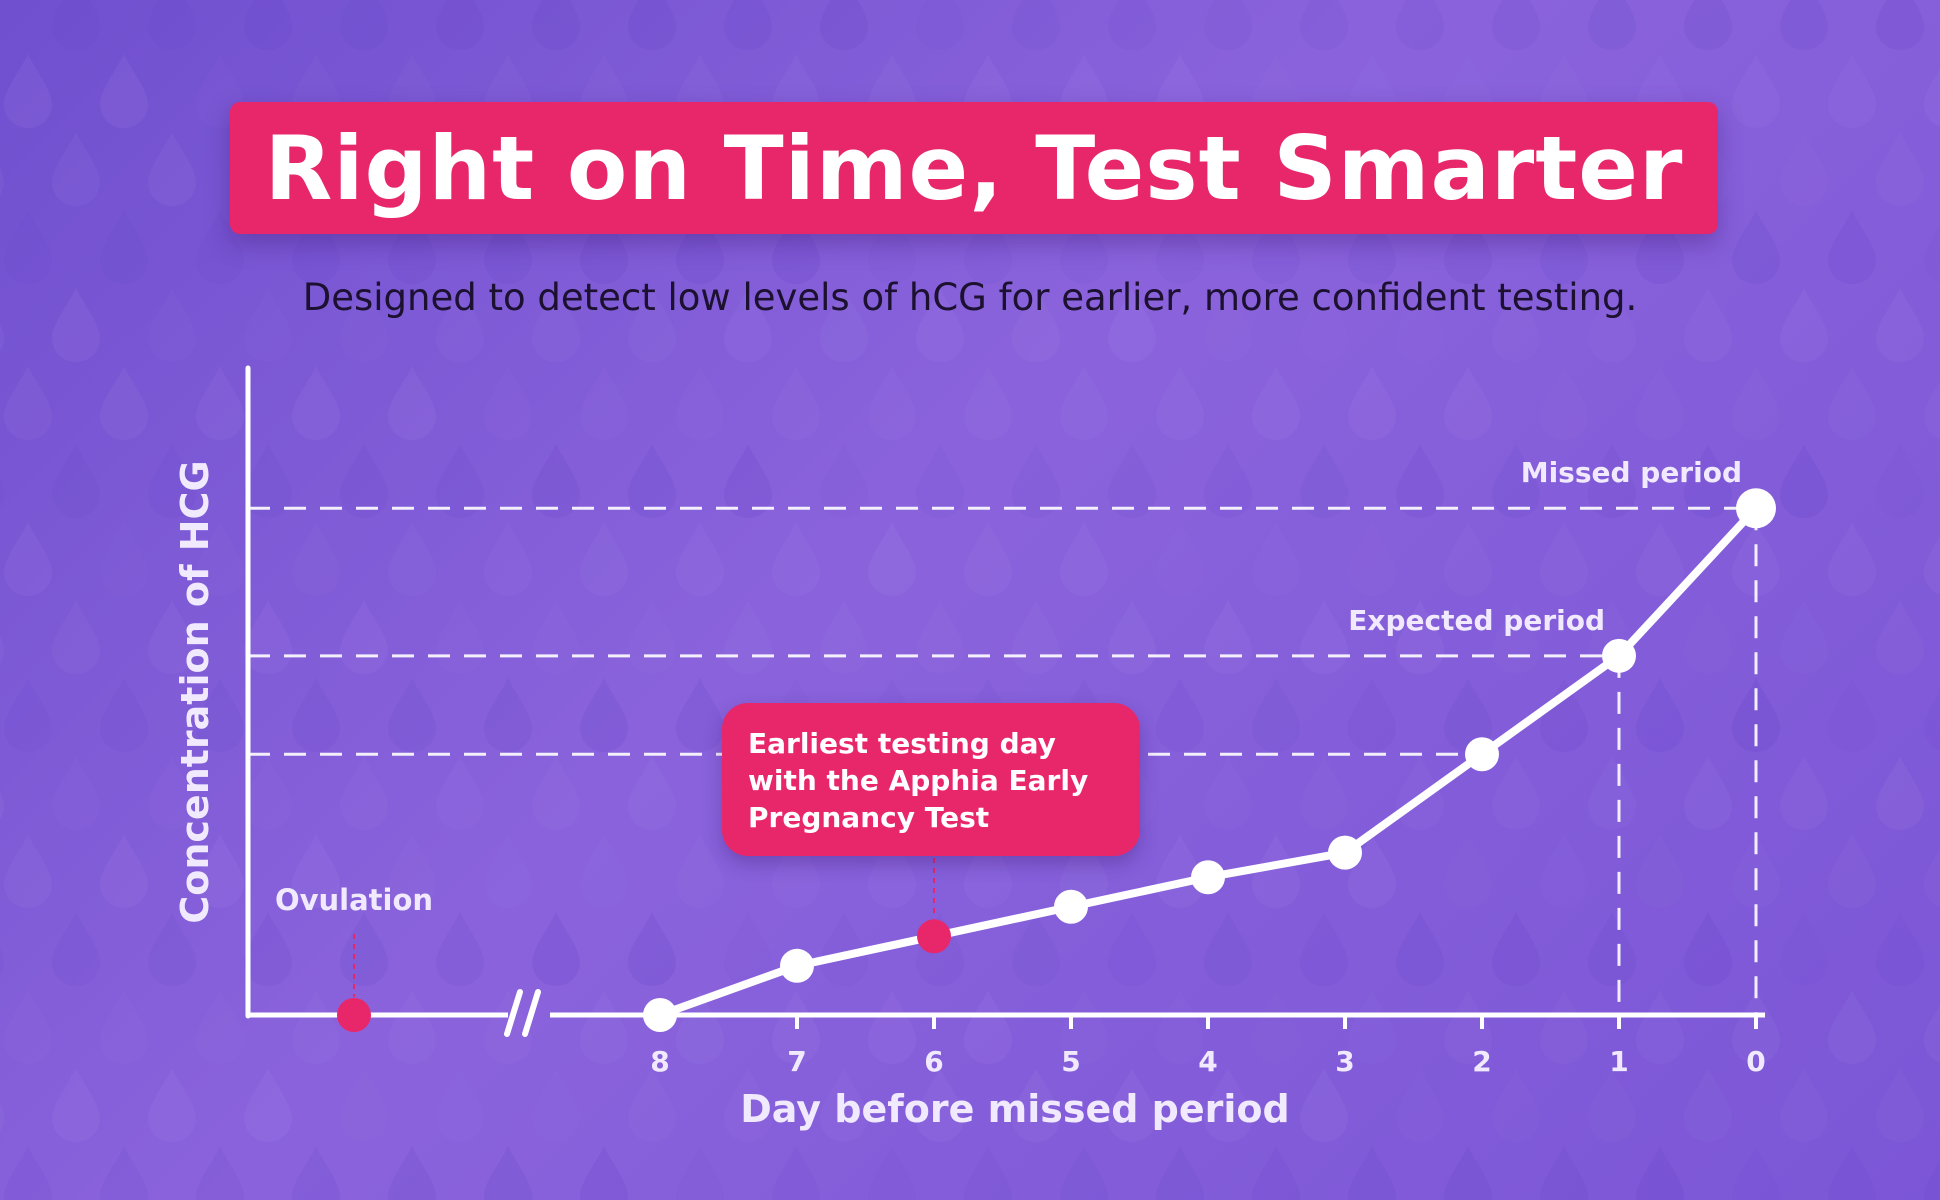 Image resolution: width=1940 pixels, height=1200 pixels. Describe the element at coordinates (918, 780) in the screenshot. I see `callout-line-2: with the Apphia Early` at that location.